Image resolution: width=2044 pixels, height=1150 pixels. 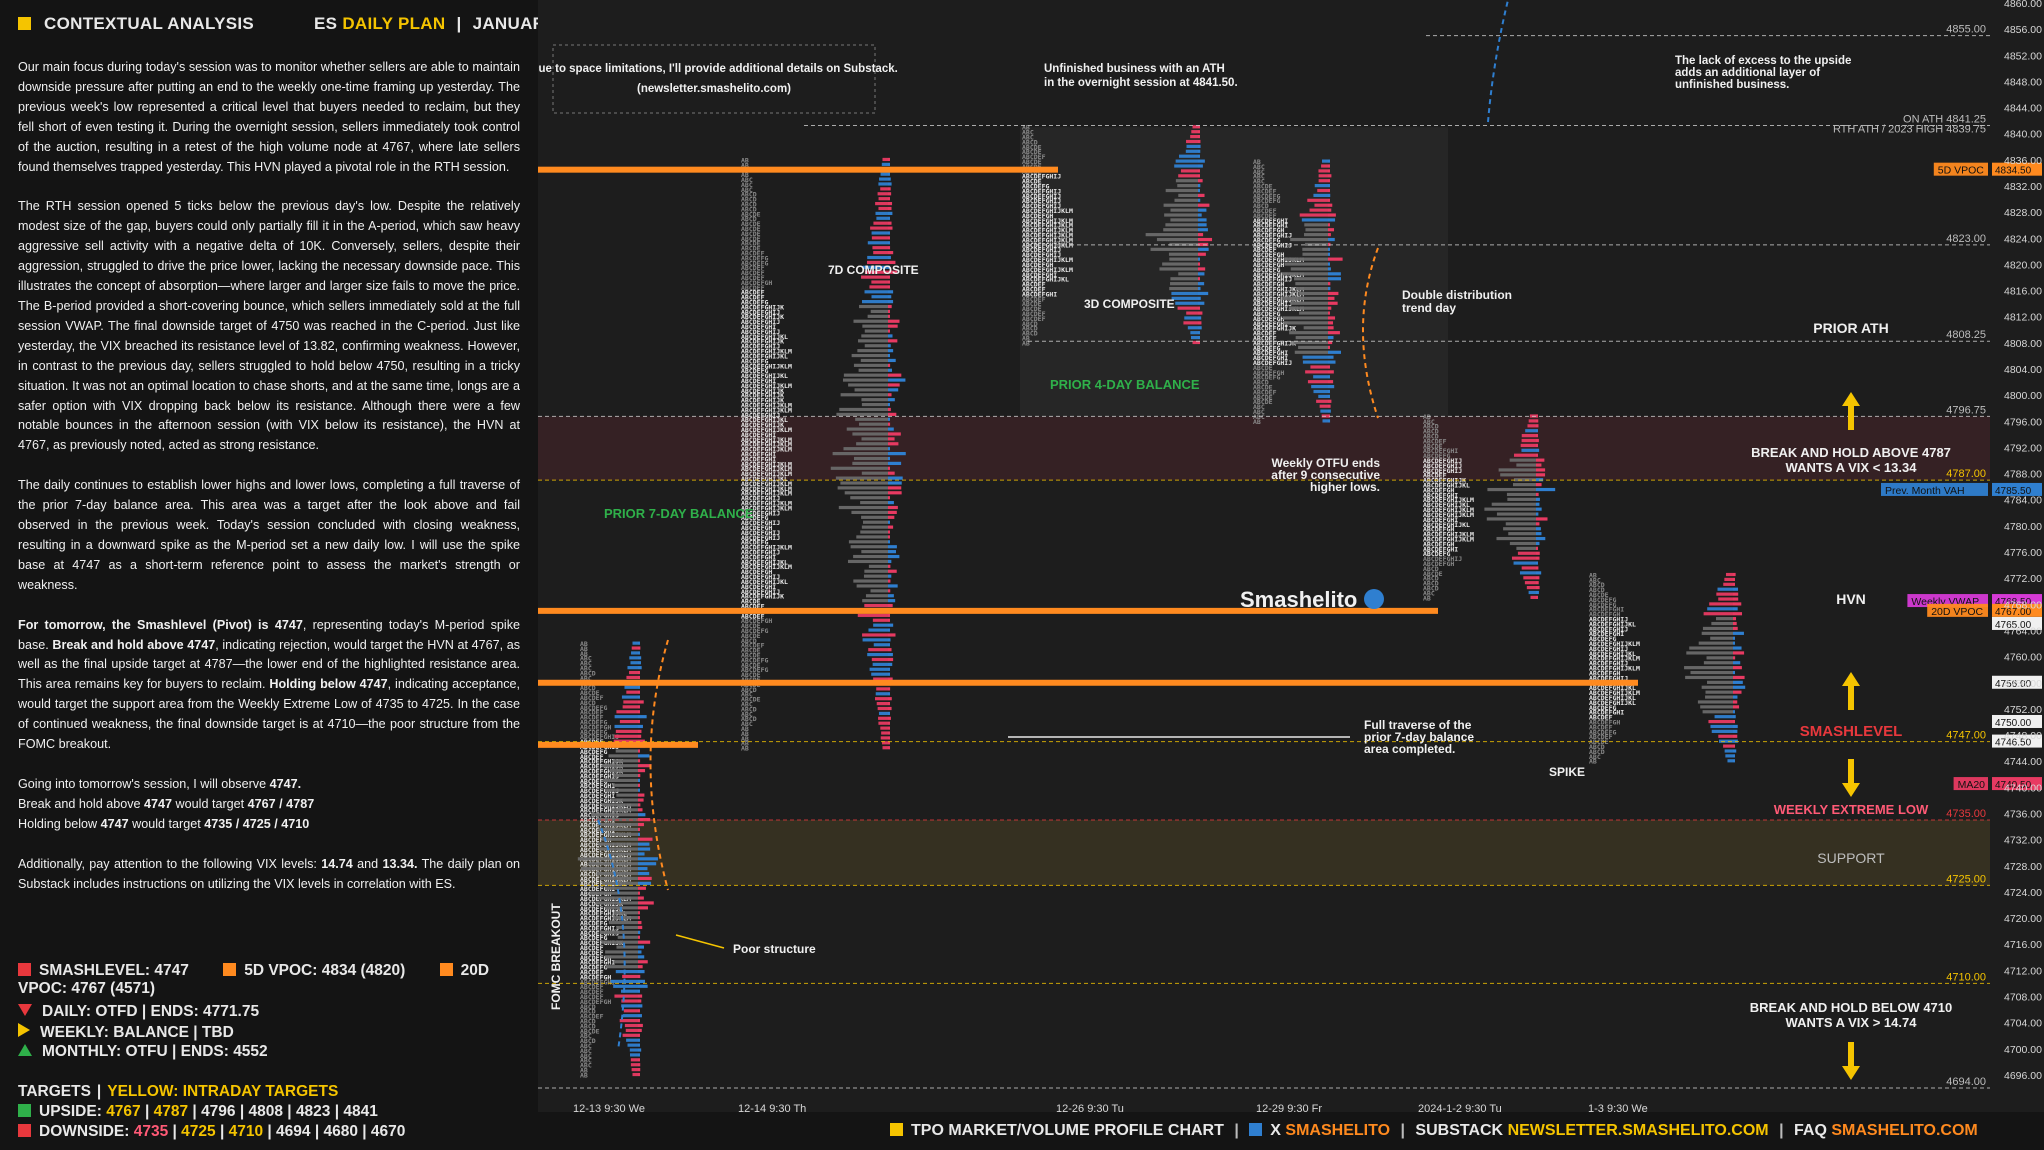 What do you see at coordinates (2013, 723) in the screenshot?
I see `price-tag-label: 4750.00` at bounding box center [2013, 723].